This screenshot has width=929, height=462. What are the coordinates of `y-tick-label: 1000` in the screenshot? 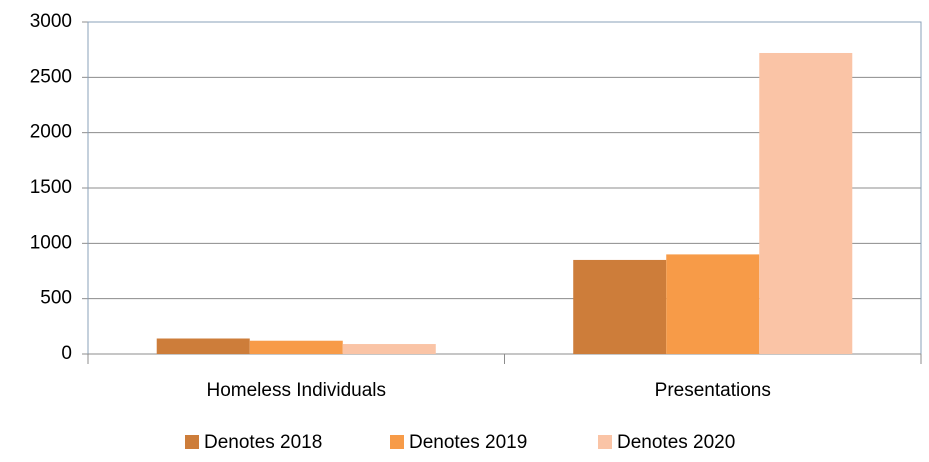 It's located at (51, 242).